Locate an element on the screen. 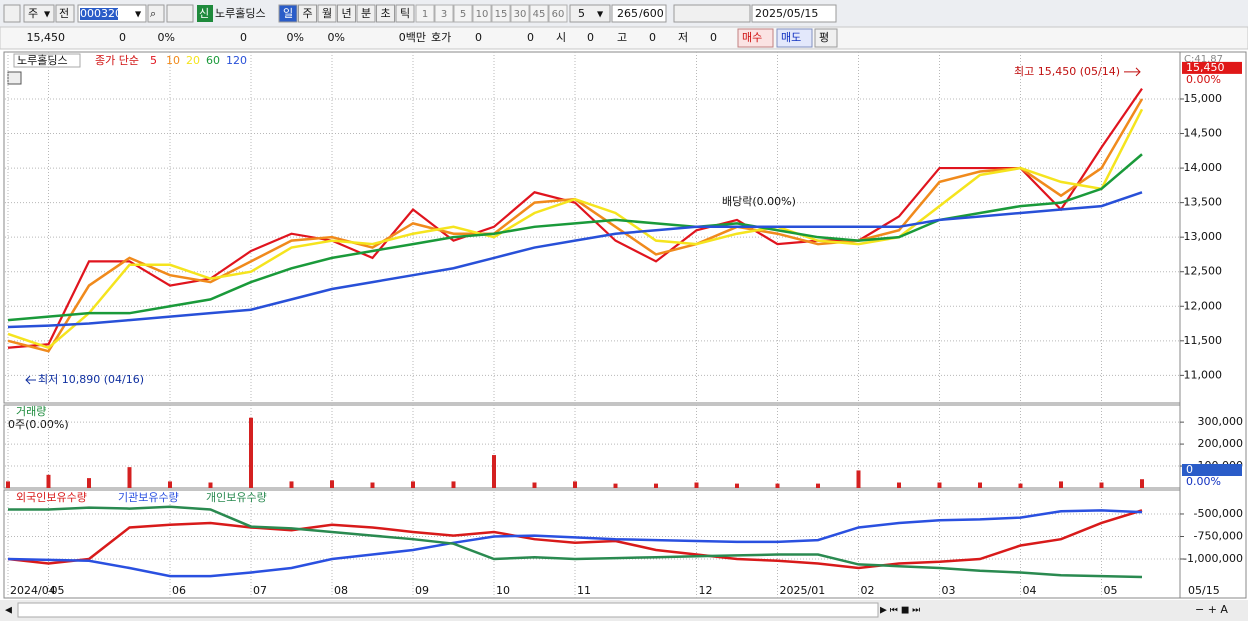 Image resolution: width=1248 pixels, height=621 pixels. x-tick-label: 05 is located at coordinates (58, 590).